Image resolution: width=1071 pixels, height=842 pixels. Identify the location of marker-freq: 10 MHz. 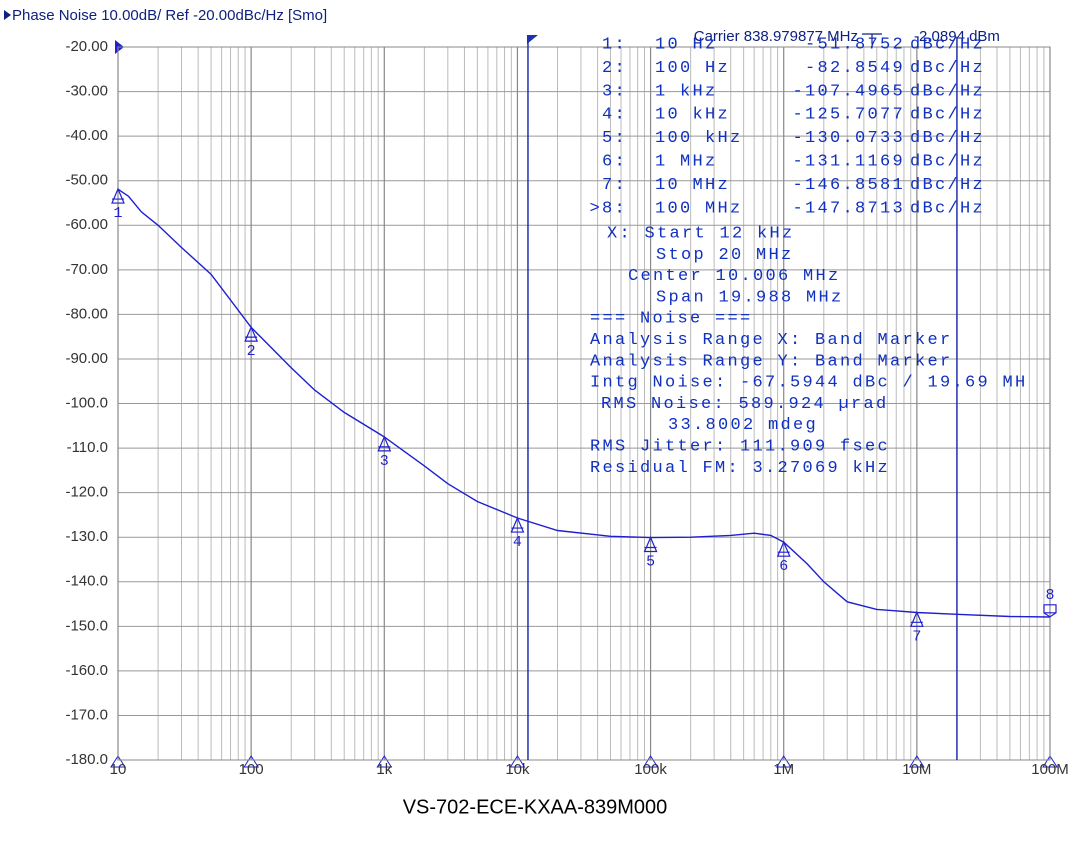
(692, 185).